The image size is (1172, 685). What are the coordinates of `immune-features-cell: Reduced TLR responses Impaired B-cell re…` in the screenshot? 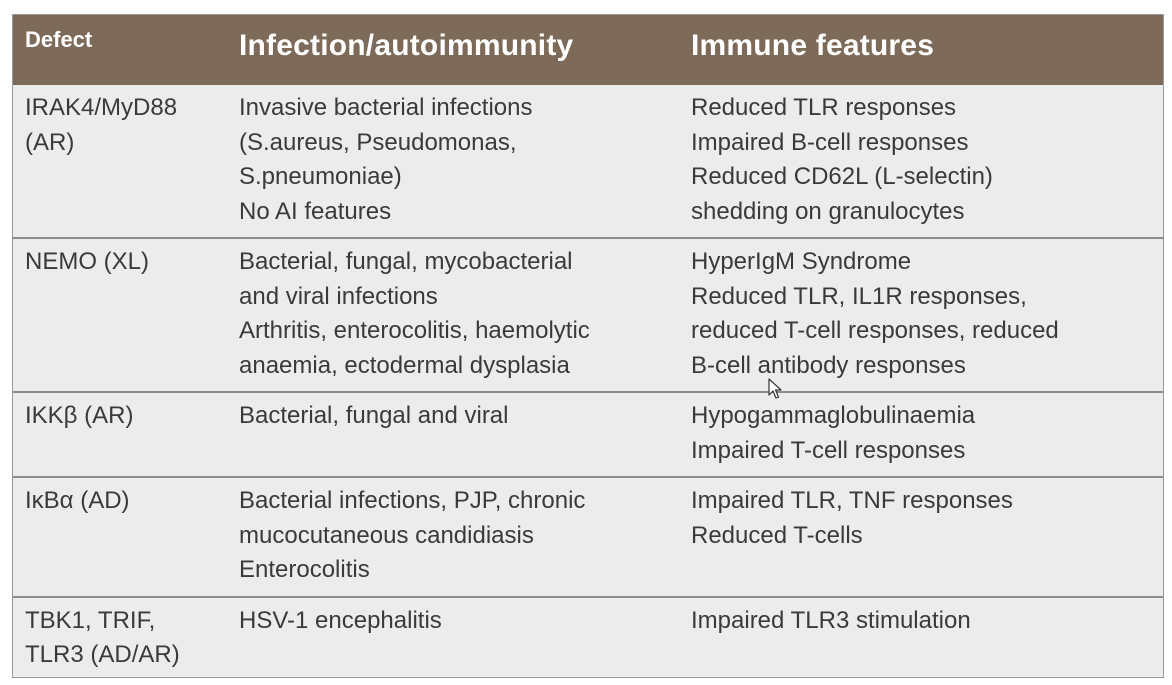 It's located at (842, 159).